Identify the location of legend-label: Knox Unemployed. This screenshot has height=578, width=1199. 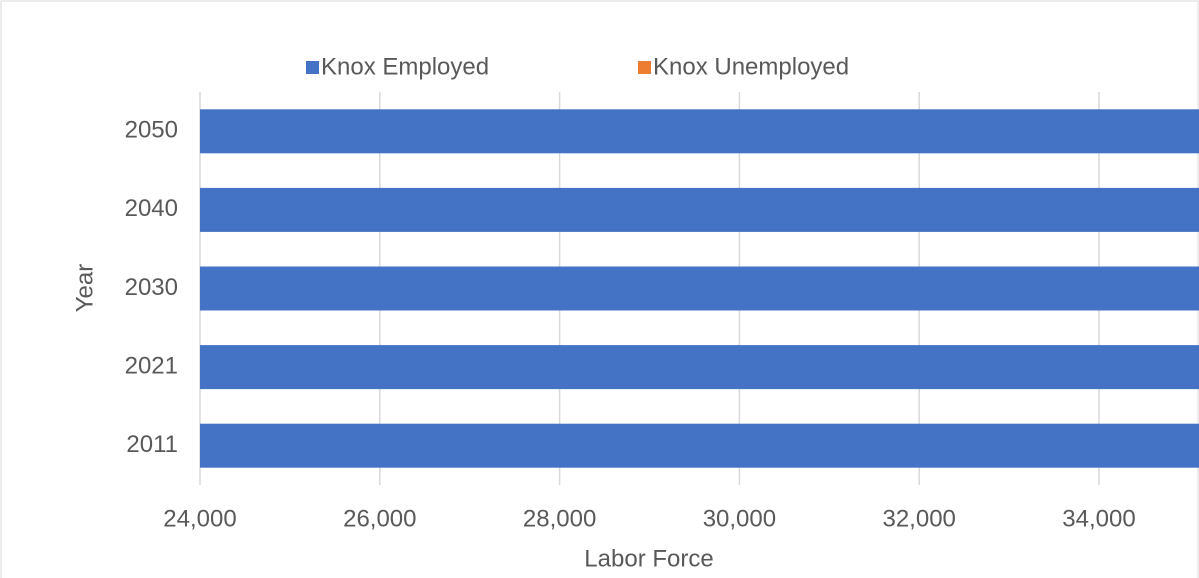
(751, 66).